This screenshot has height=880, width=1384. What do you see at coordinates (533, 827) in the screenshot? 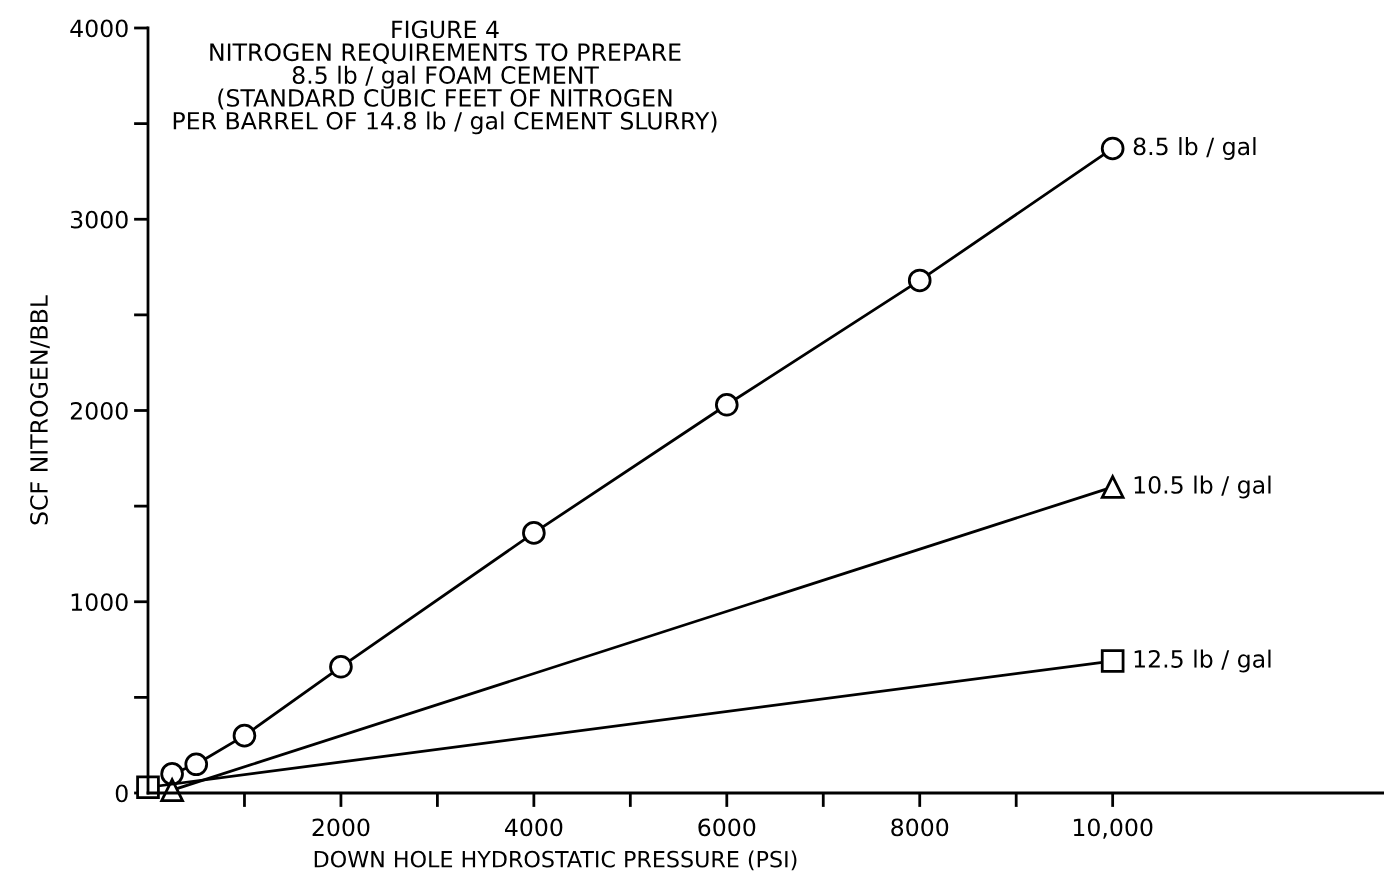
I see `x-tick-label: 4000` at bounding box center [533, 827].